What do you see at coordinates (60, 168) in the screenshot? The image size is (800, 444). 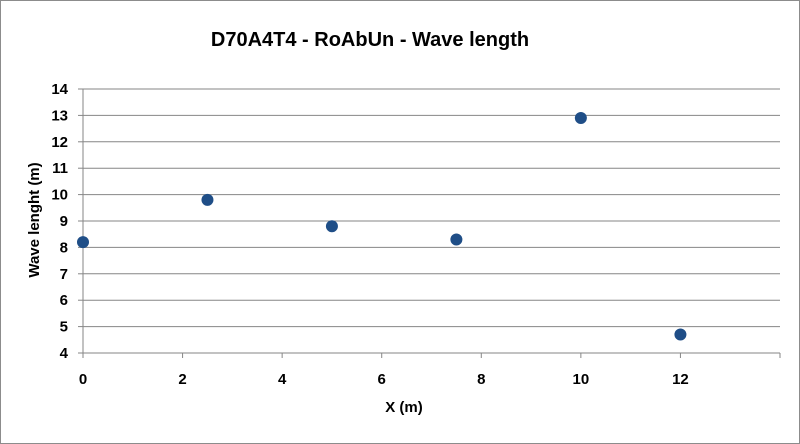 I see `y-tick-label: 11` at bounding box center [60, 168].